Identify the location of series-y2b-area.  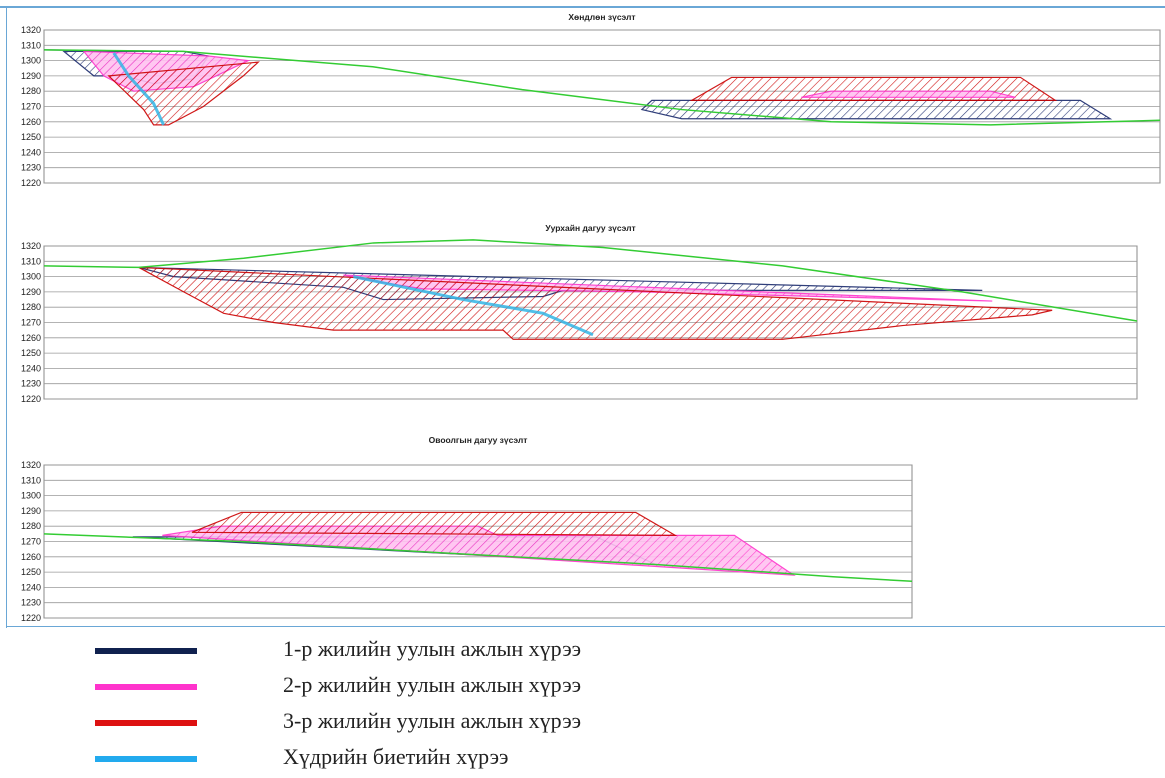
(908, 94).